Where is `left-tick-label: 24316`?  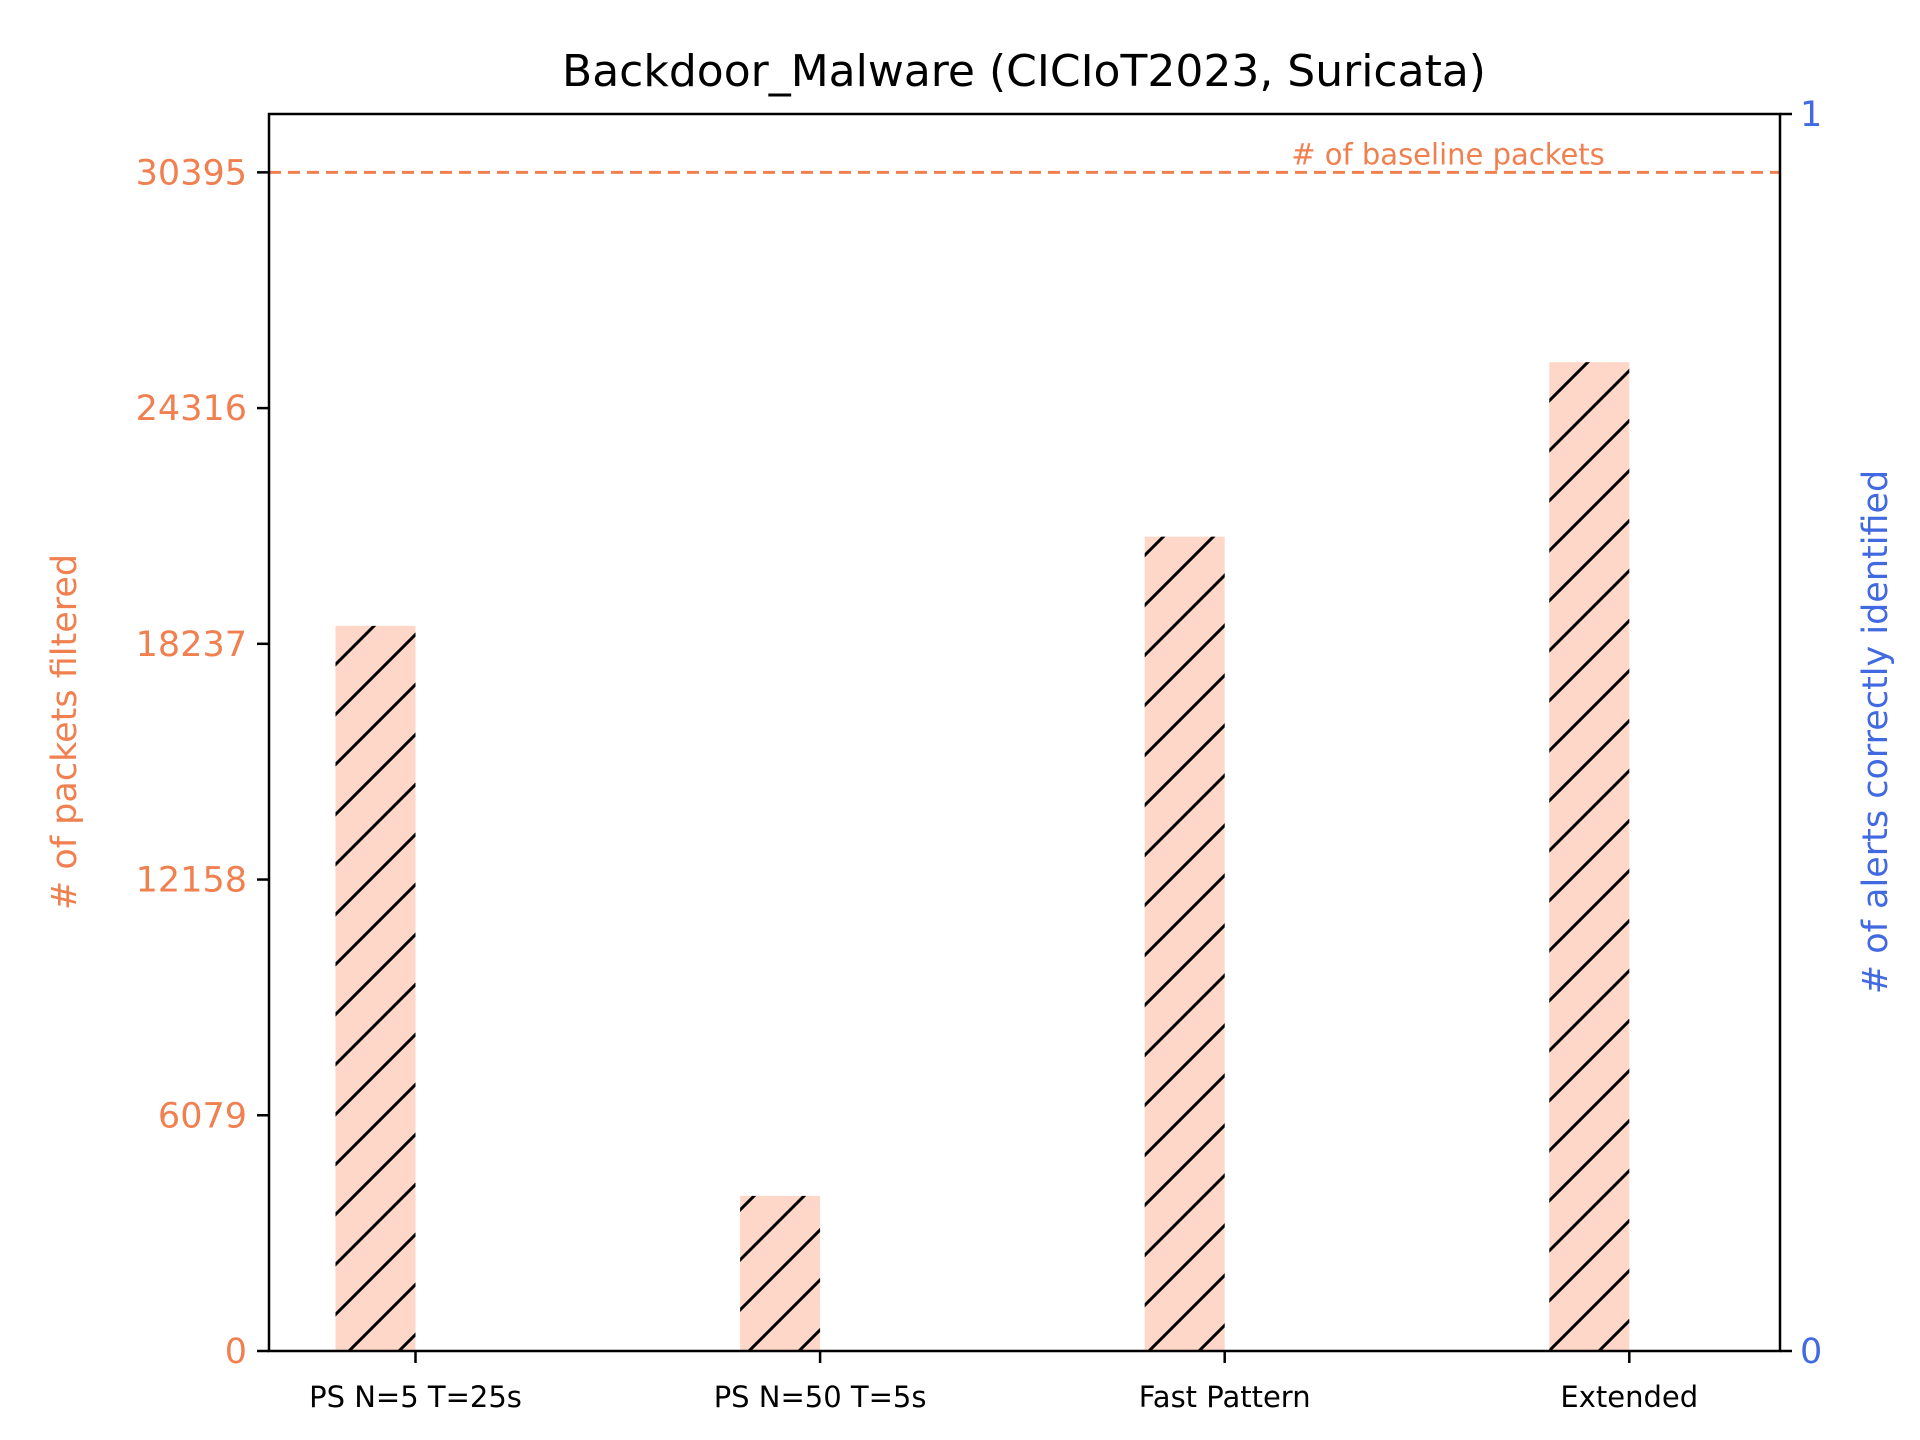 left-tick-label: 24316 is located at coordinates (191, 409).